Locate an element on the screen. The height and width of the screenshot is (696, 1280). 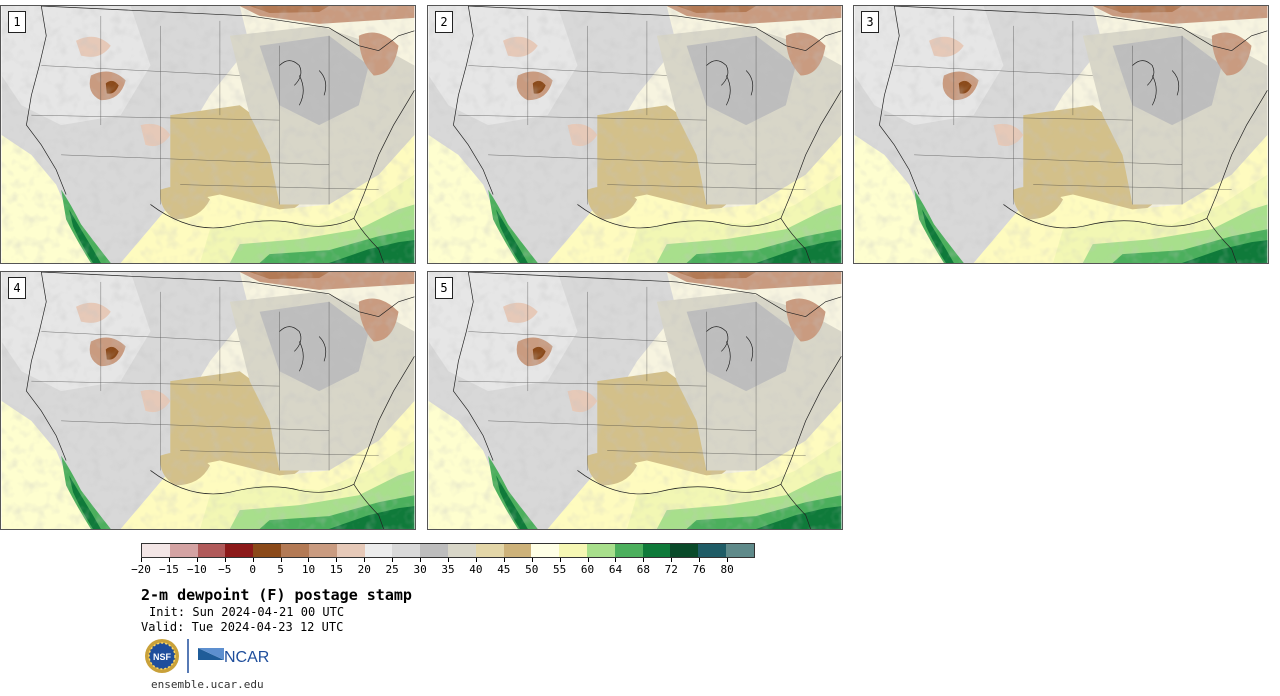
colorbar-tick-label: 30 is located at coordinates (420, 569).